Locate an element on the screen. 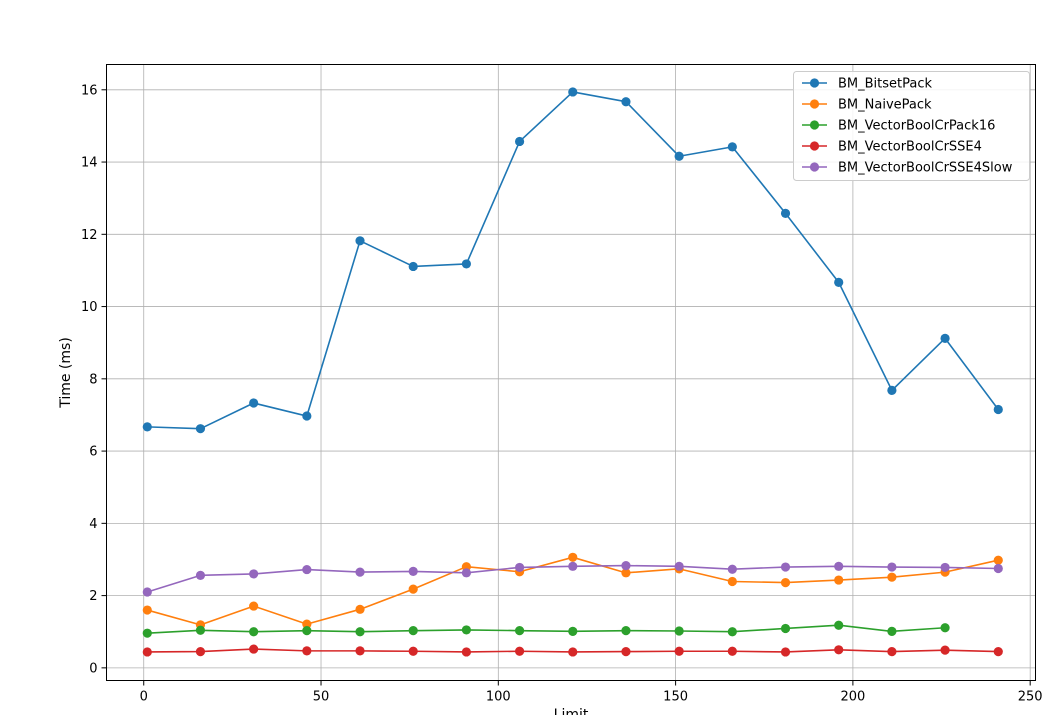 The height and width of the screenshot is (715, 1060). series-line is located at coordinates (546, 629).